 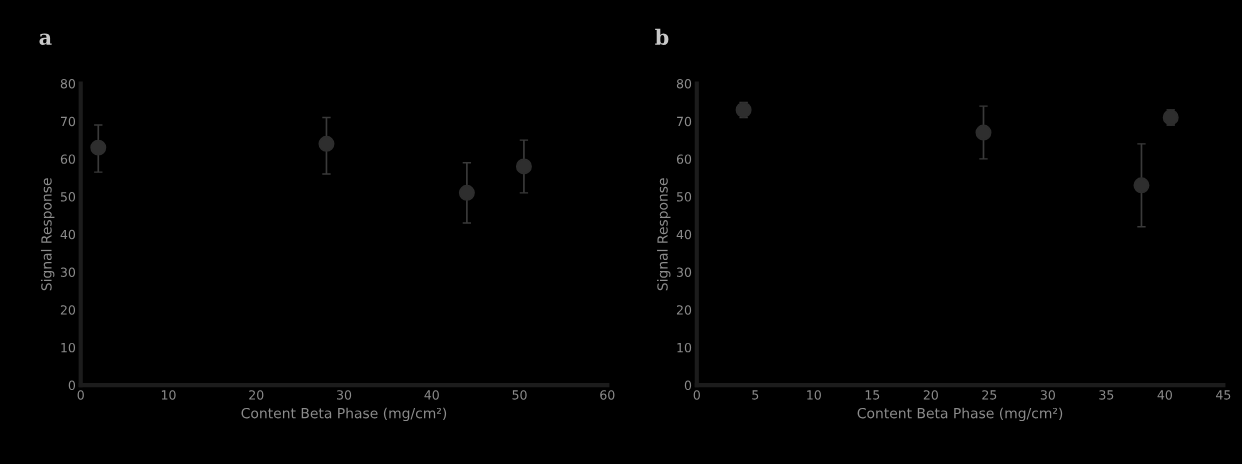 What do you see at coordinates (607, 395) in the screenshot?
I see `x-tick-label: 60` at bounding box center [607, 395].